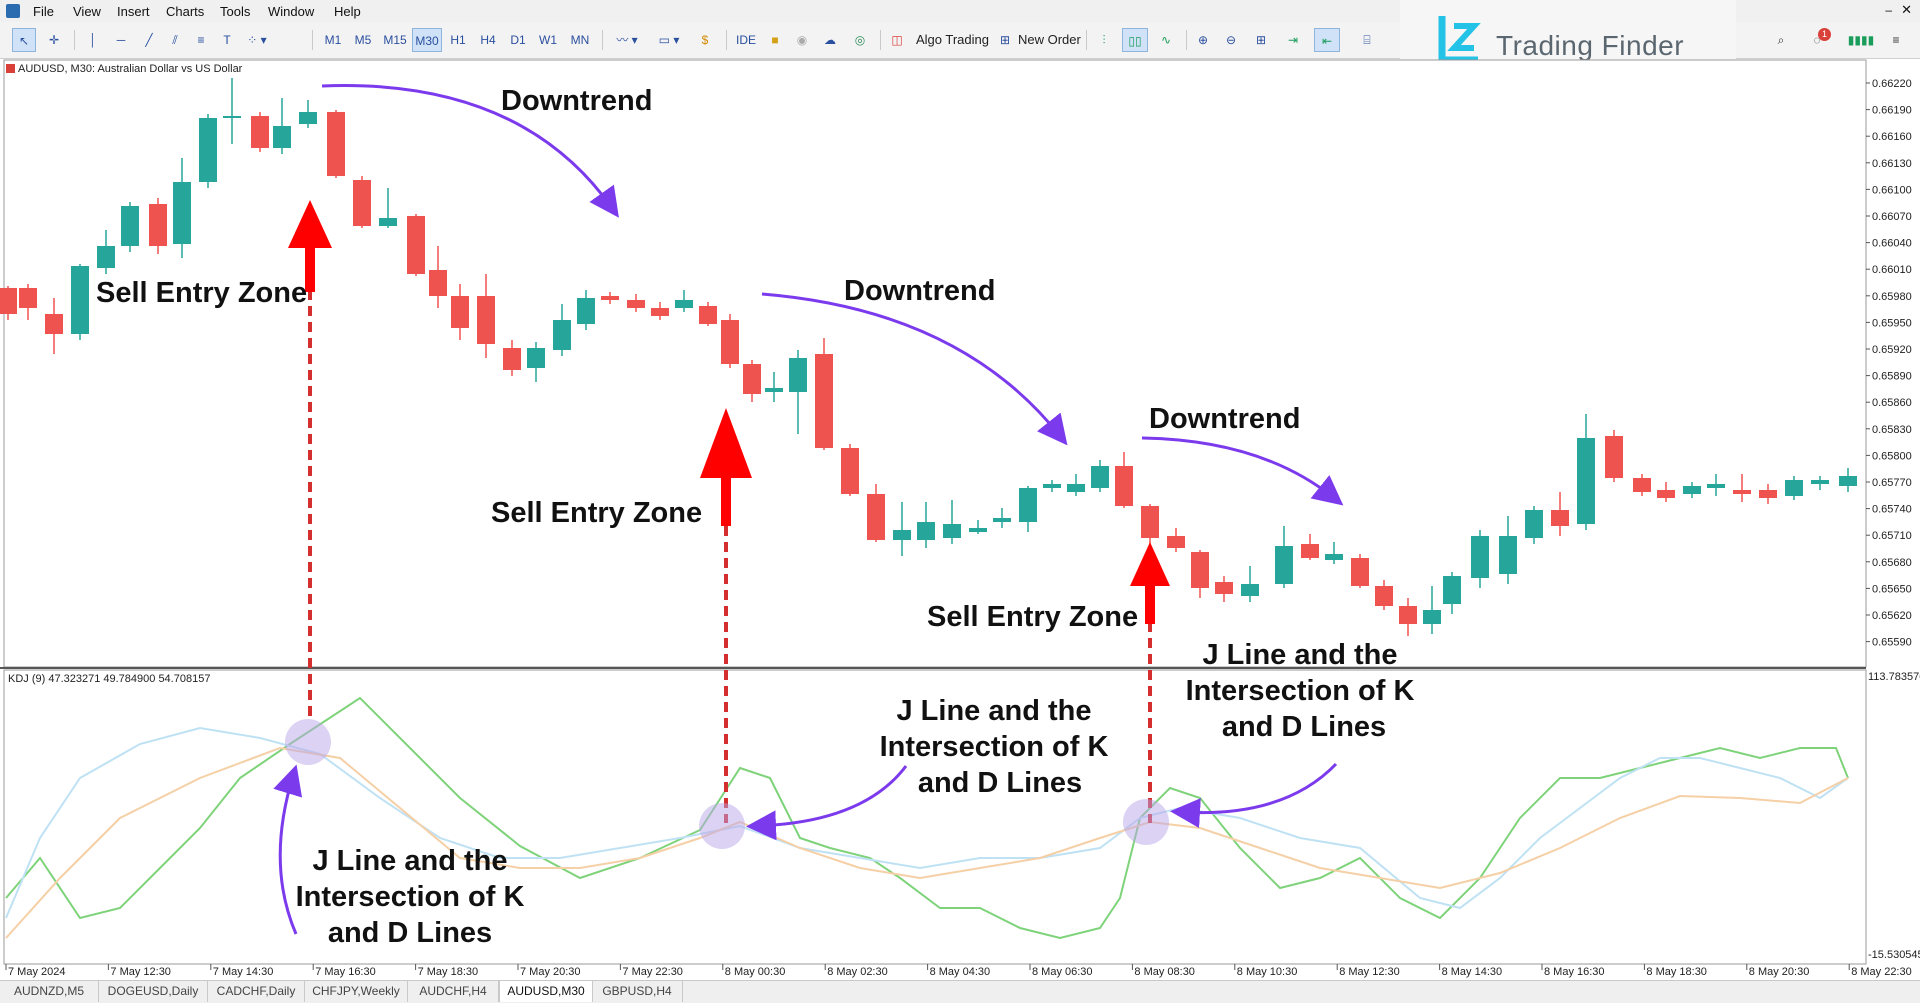 Image resolution: width=1920 pixels, height=1003 pixels. What do you see at coordinates (458, 40) in the screenshot?
I see `timeframe-h1: H1` at bounding box center [458, 40].